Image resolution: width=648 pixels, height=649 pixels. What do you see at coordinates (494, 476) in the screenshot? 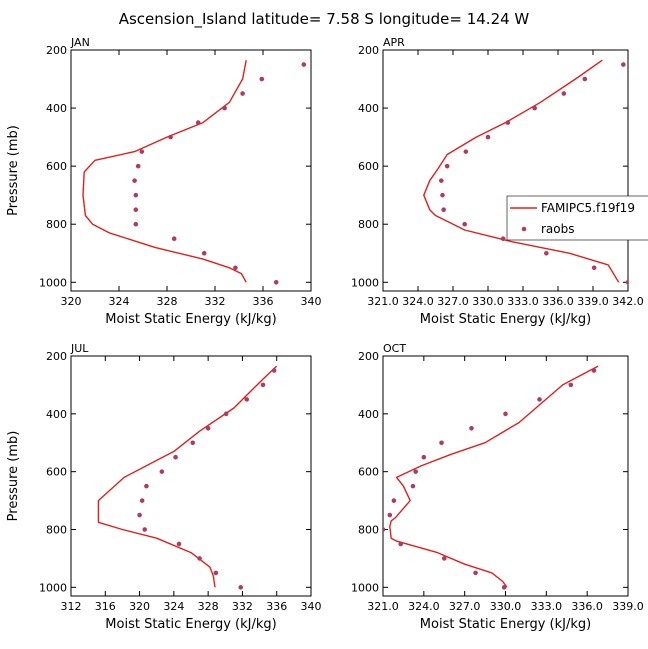
I see `model-line` at bounding box center [494, 476].